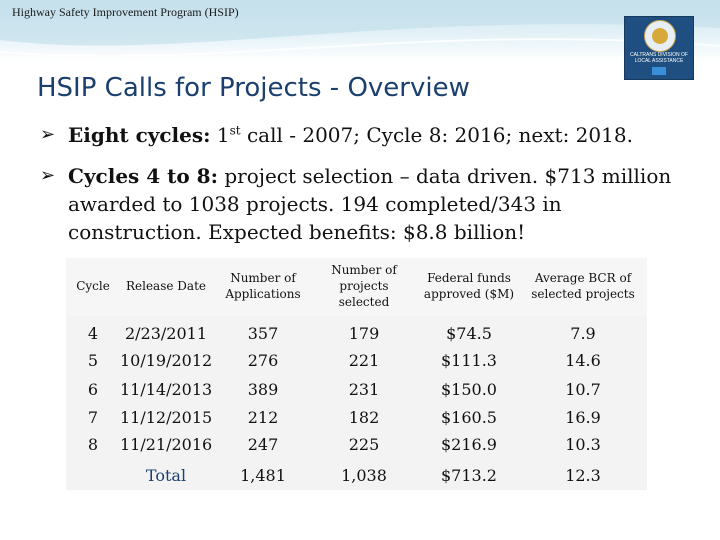  What do you see at coordinates (93, 417) in the screenshot?
I see `cell-cycle: 7` at bounding box center [93, 417].